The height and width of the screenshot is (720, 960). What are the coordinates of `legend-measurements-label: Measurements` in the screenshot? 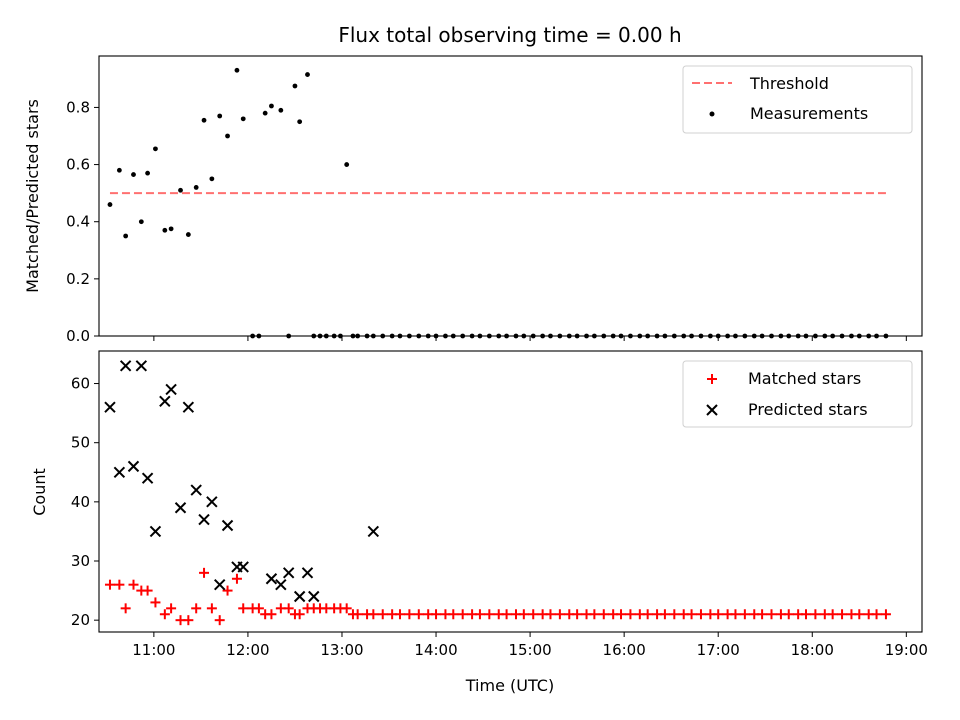 It's located at (809, 113).